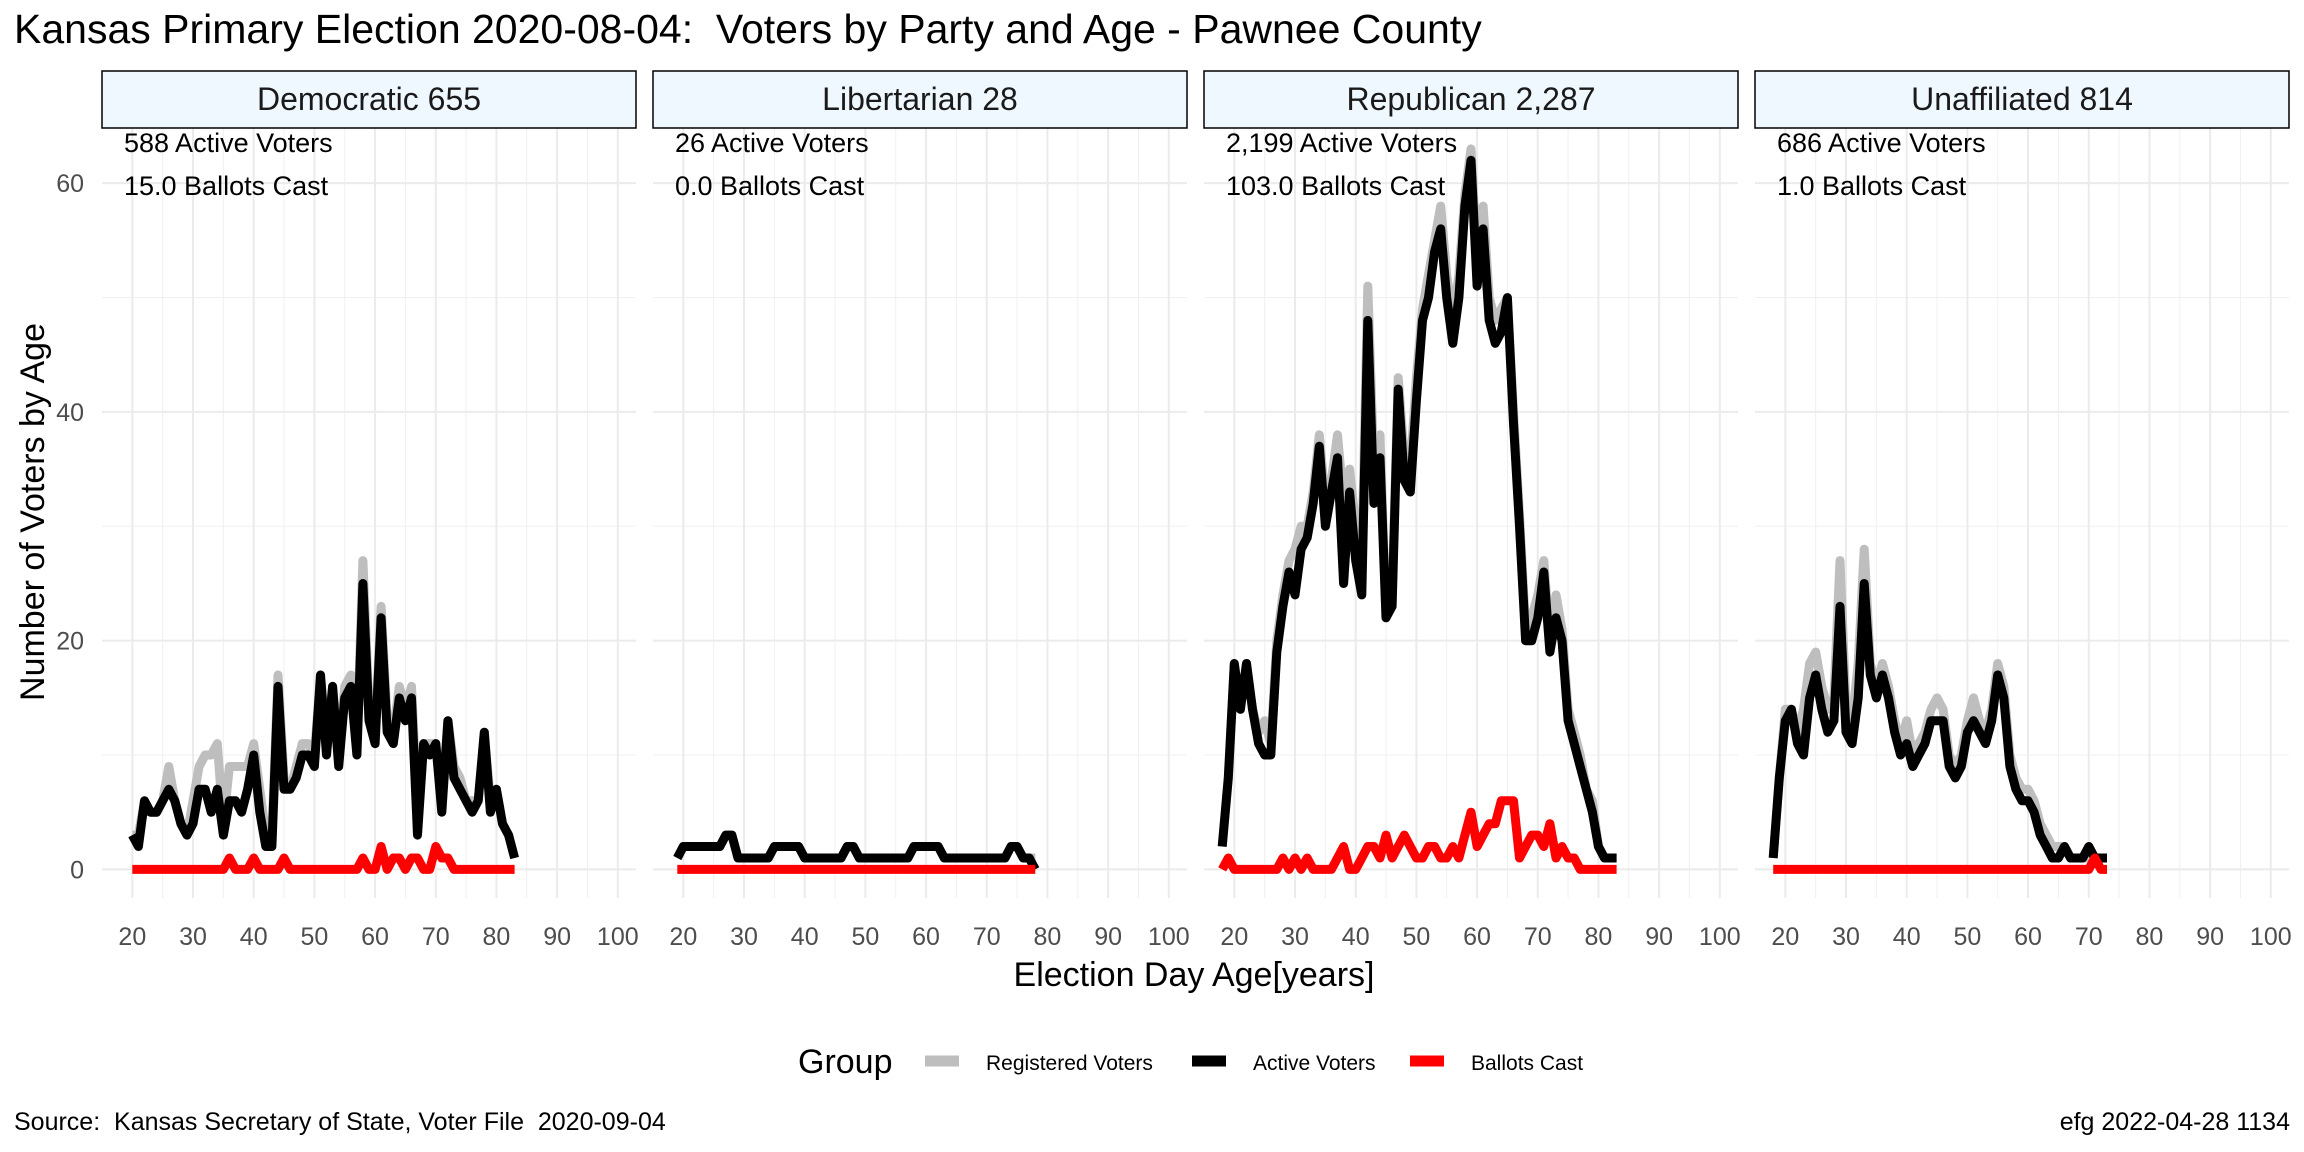 The image size is (2304, 1152). What do you see at coordinates (1527, 1063) in the screenshot?
I see `legend-label: Ballots Cast` at bounding box center [1527, 1063].